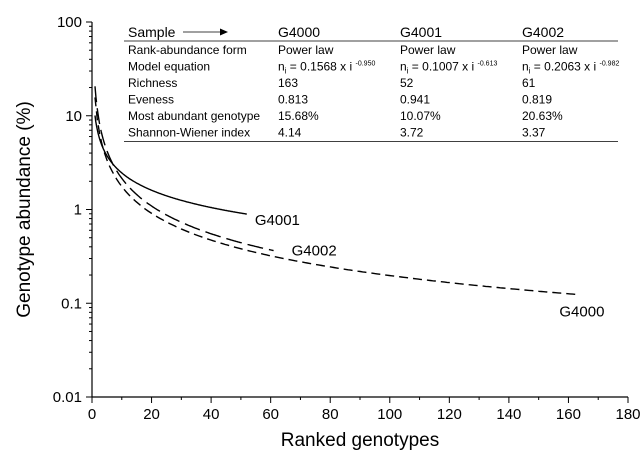 The image size is (644, 457). What do you see at coordinates (69, 22) in the screenshot?
I see `y-tick-label: 100` at bounding box center [69, 22].